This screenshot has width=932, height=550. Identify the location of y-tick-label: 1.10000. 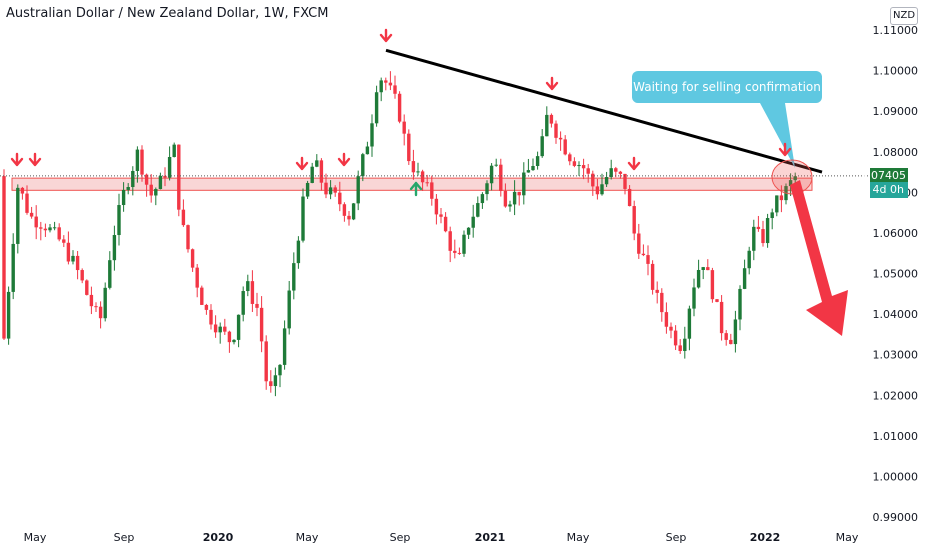
(896, 71).